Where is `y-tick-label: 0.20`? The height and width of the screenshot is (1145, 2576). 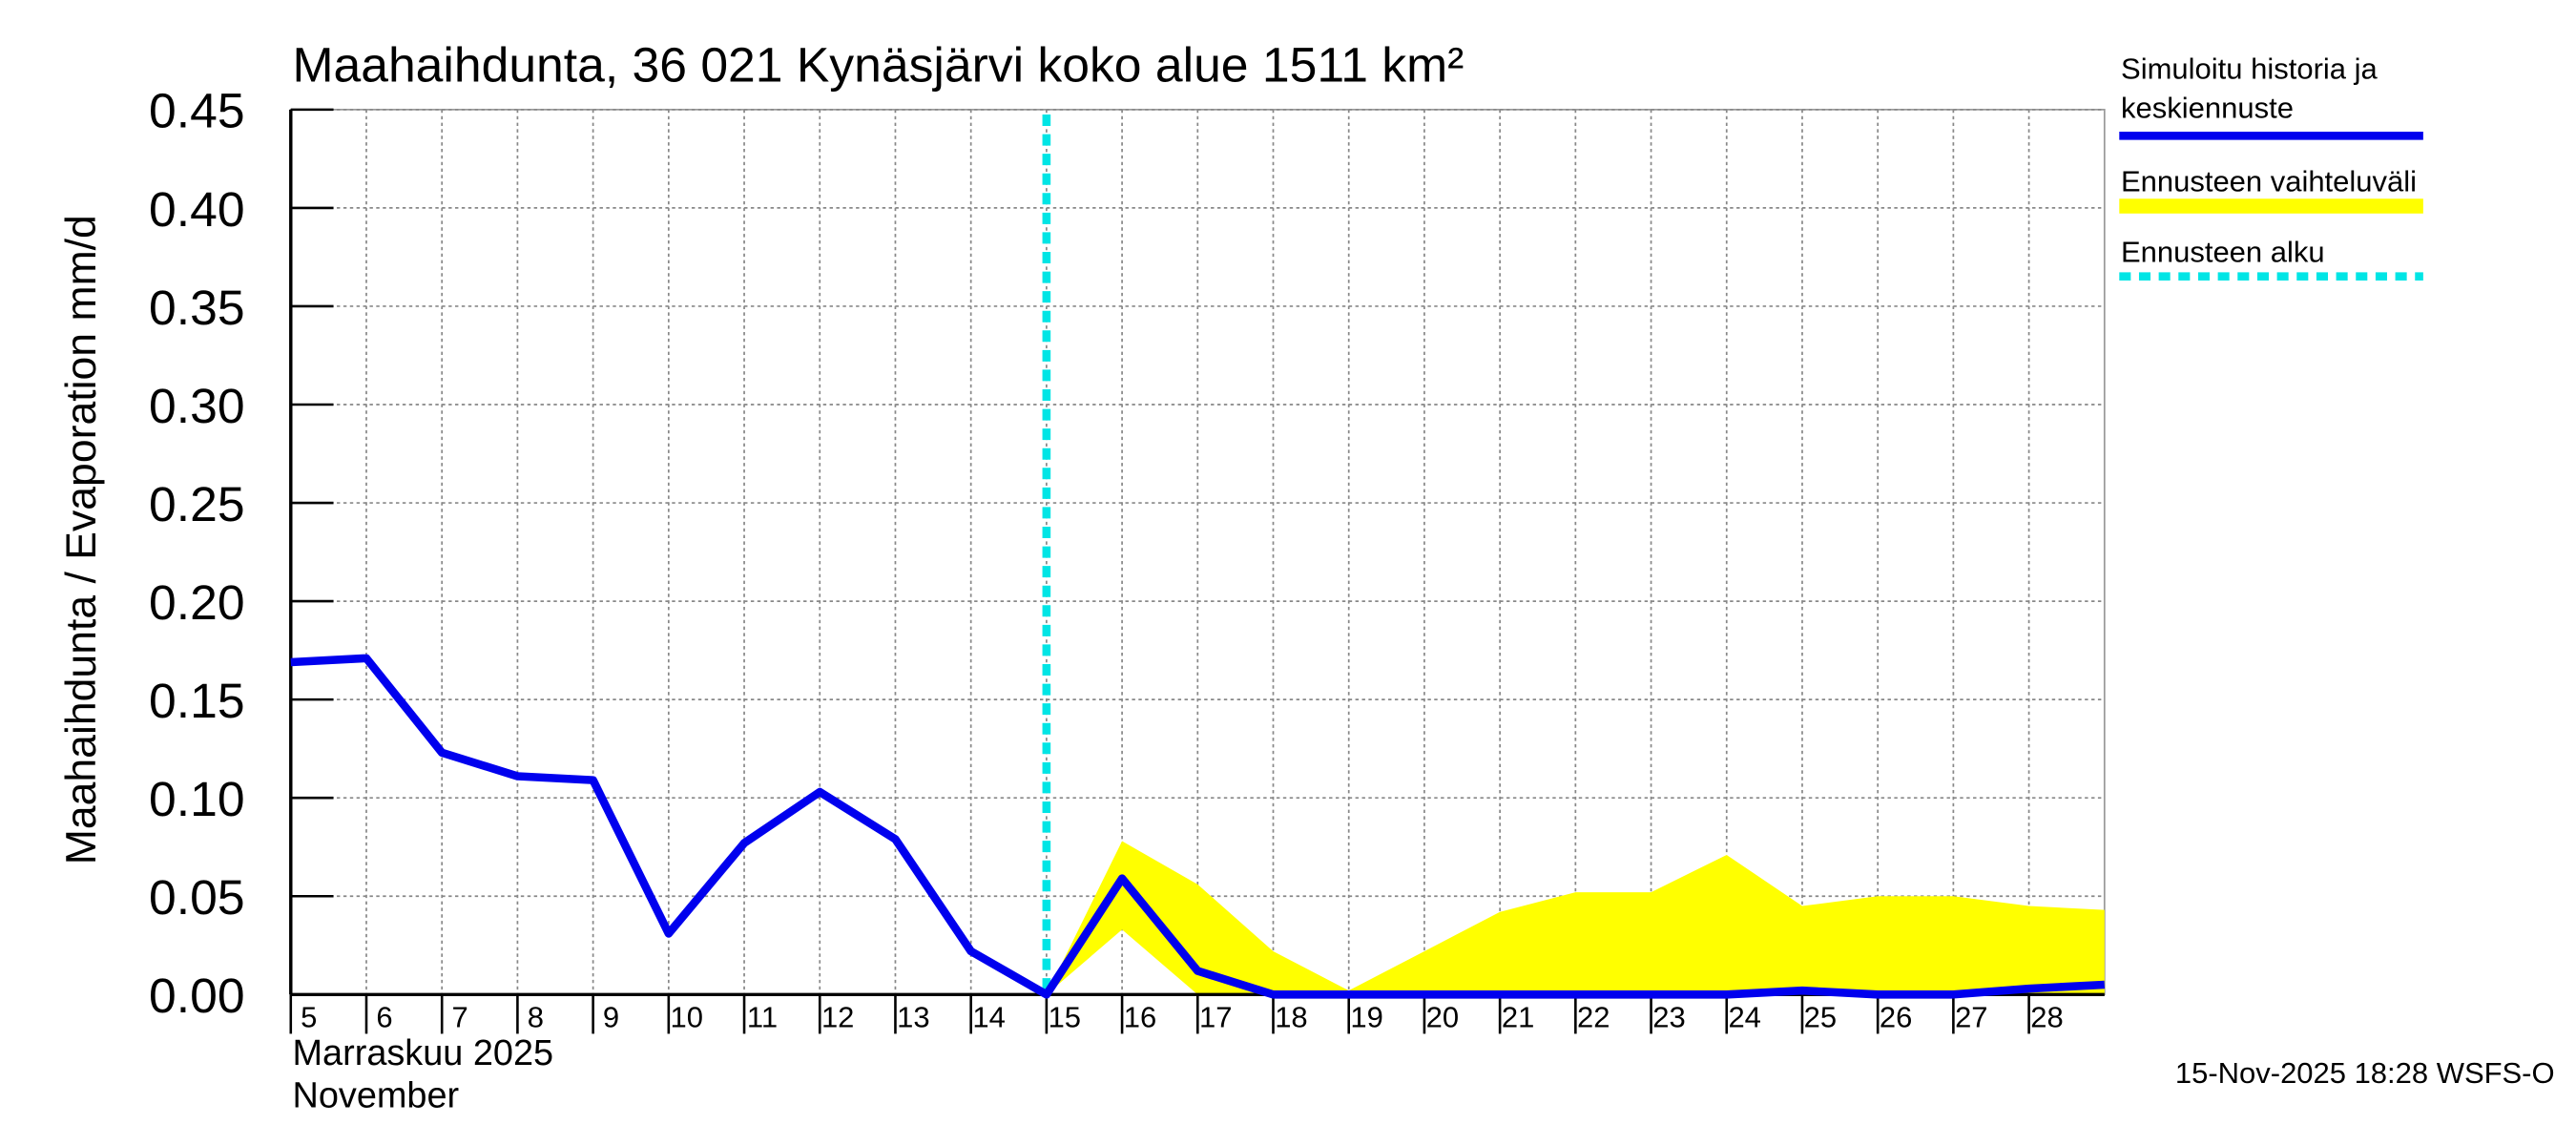
y-tick-label: 0.20 is located at coordinates (197, 602).